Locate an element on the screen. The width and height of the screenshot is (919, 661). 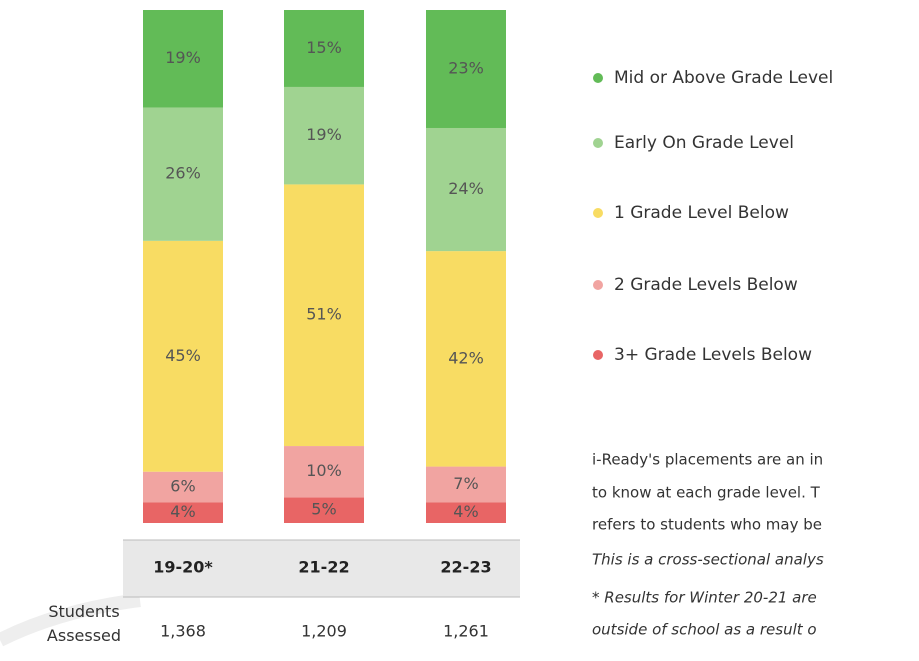
note: refers to students who may be is located at coordinates (707, 525).